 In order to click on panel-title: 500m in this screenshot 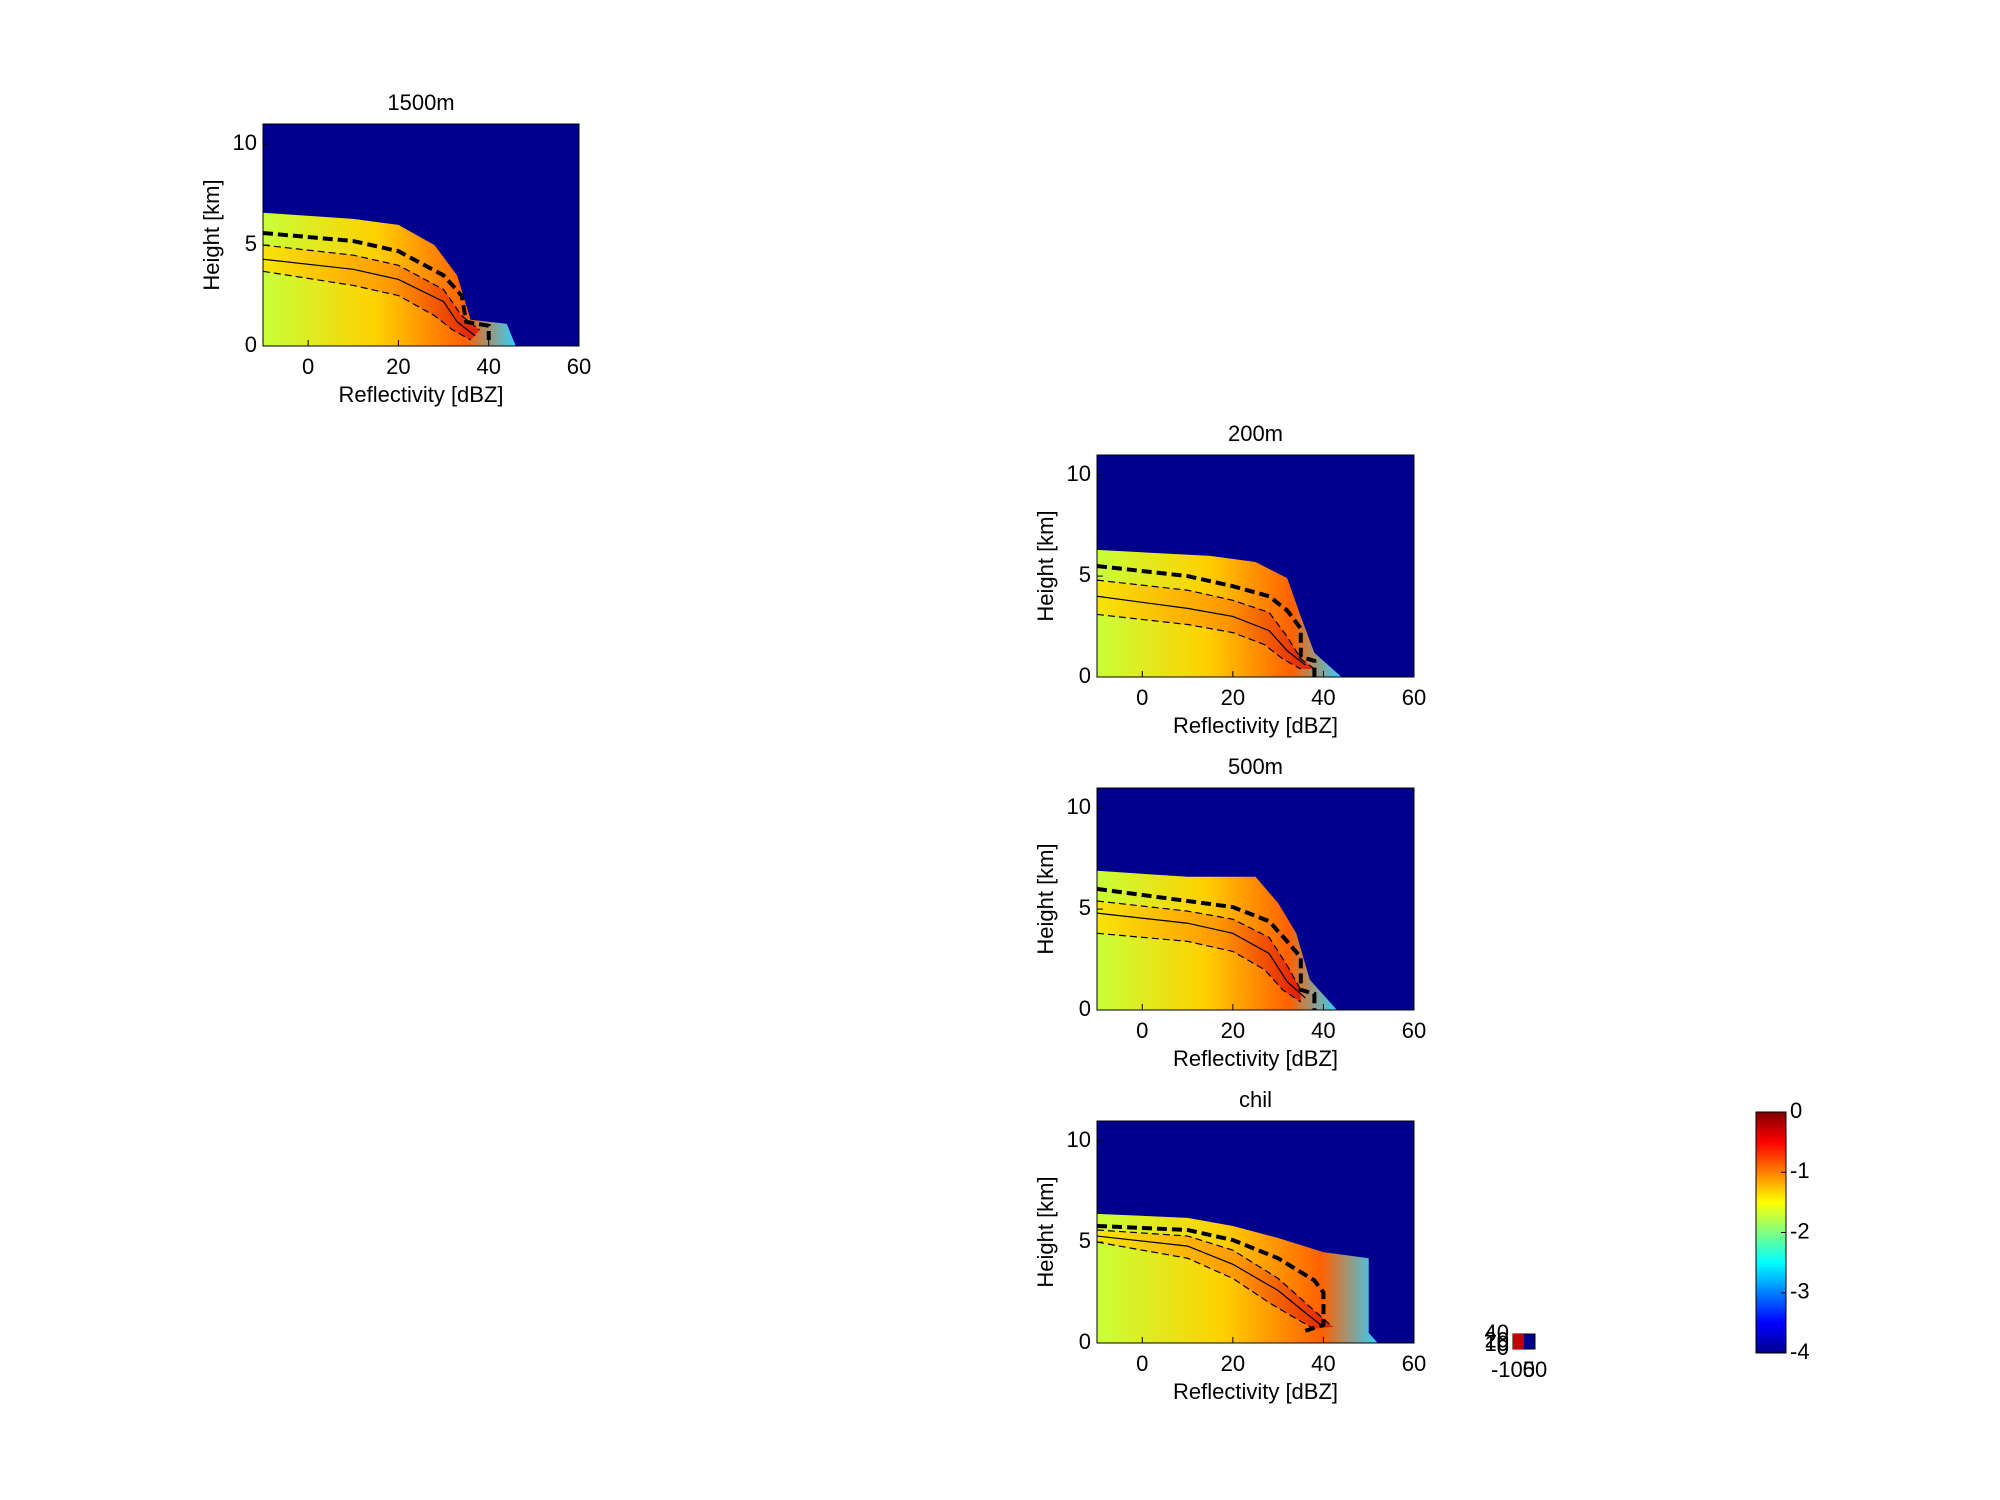, I will do `click(1255, 766)`.